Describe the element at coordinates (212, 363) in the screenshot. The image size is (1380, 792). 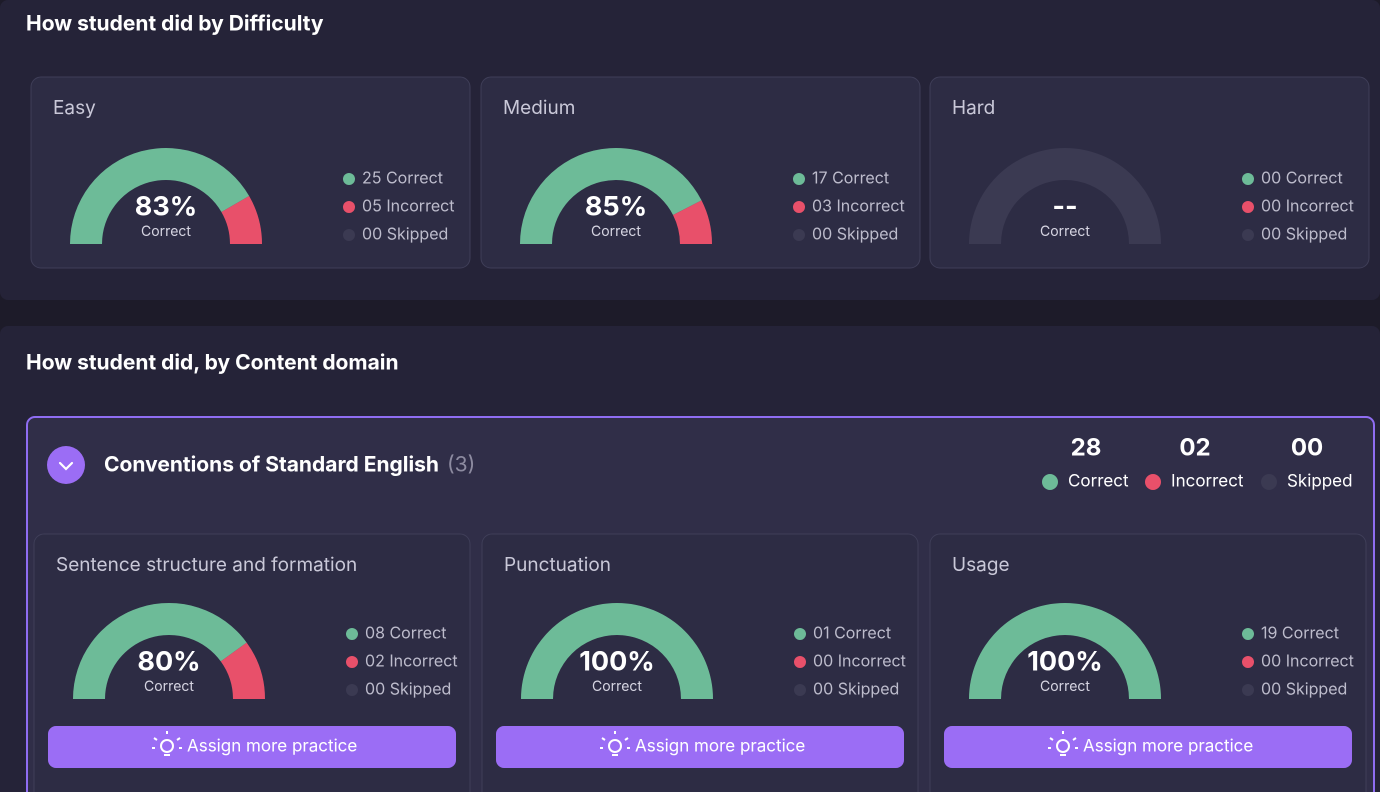
I see `section-title: How student did, by Content domain` at that location.